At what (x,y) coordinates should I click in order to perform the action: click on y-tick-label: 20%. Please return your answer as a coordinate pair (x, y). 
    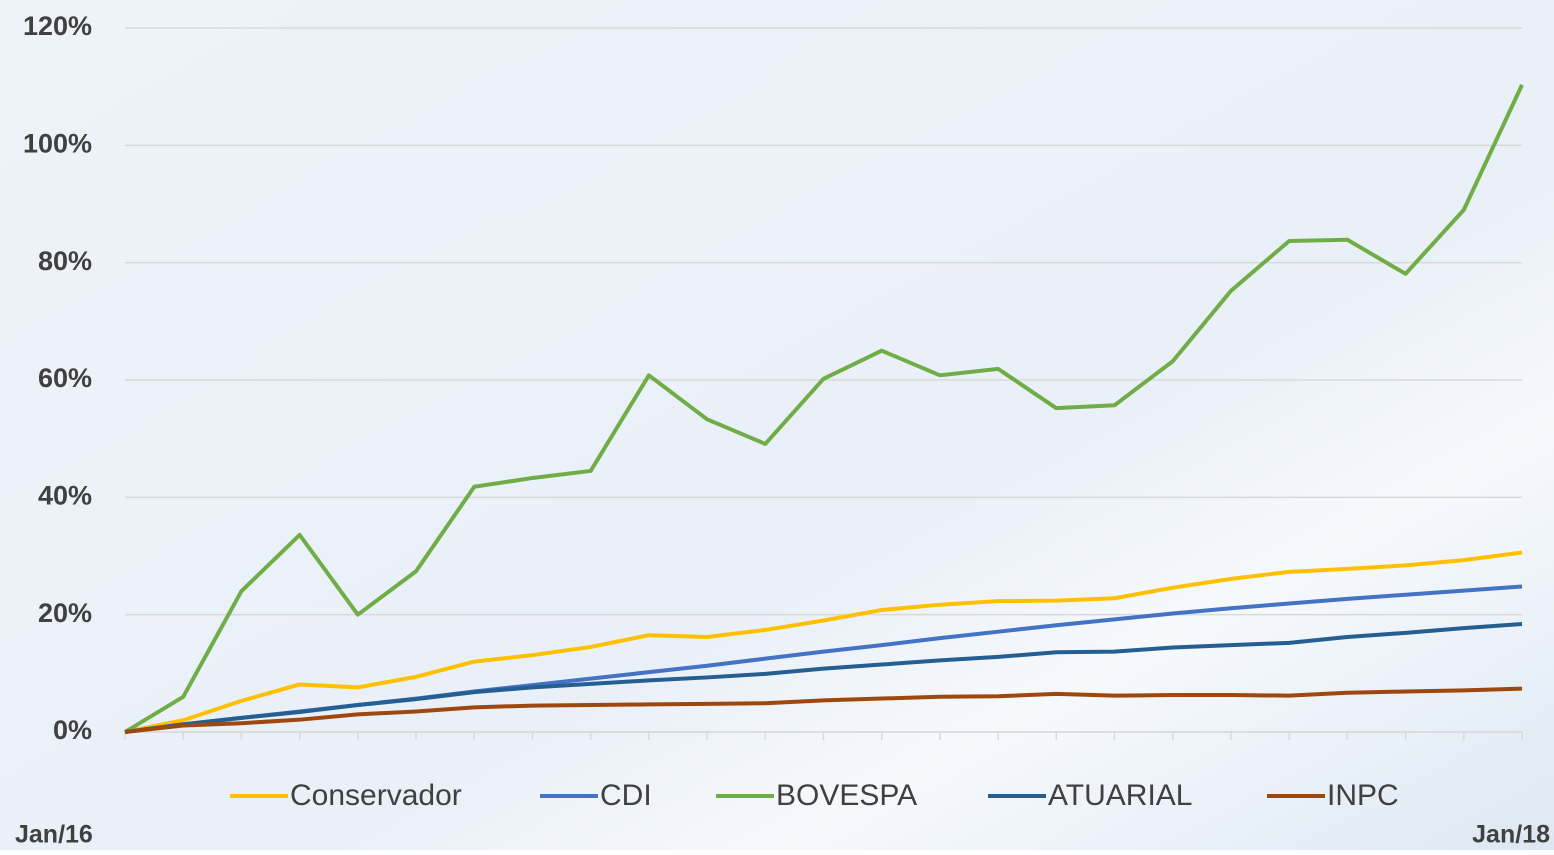
    Looking at the image, I should click on (65, 613).